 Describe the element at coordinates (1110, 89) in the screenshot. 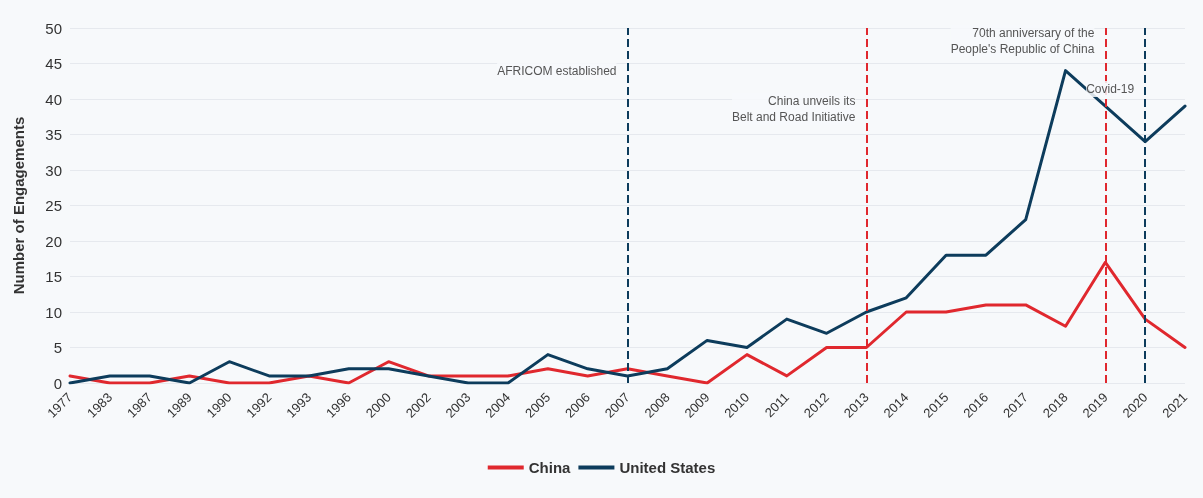

I see `ref-line-label: Covid-19` at that location.